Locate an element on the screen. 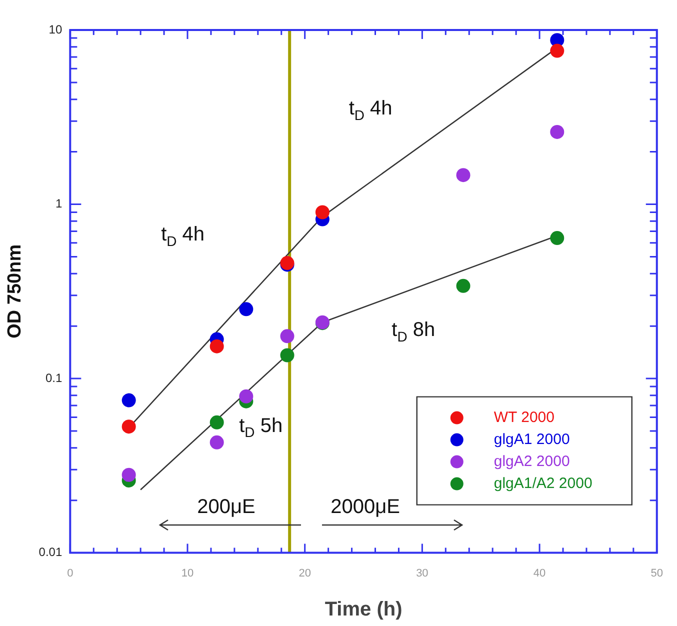 The width and height of the screenshot is (677, 626). x-tick-label: 50 is located at coordinates (657, 573).